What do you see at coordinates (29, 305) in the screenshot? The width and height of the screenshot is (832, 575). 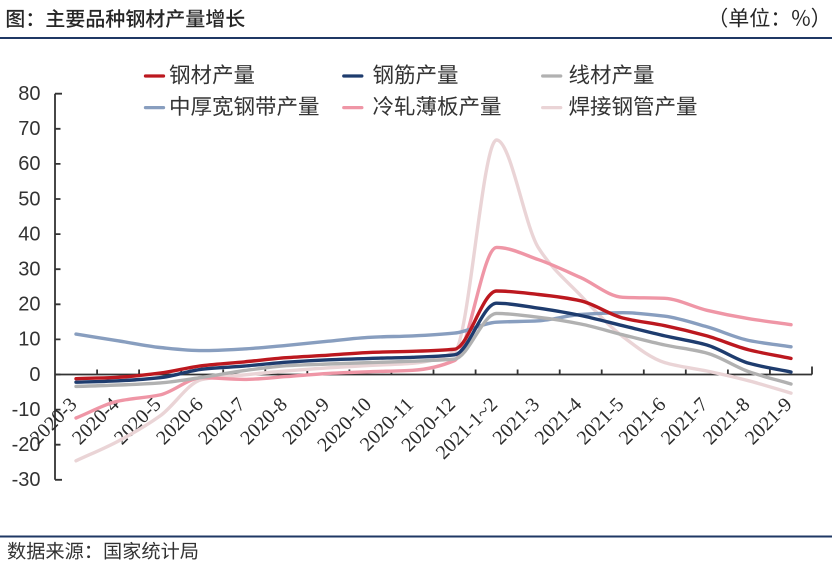 I see `svg-text: 20` at bounding box center [29, 305].